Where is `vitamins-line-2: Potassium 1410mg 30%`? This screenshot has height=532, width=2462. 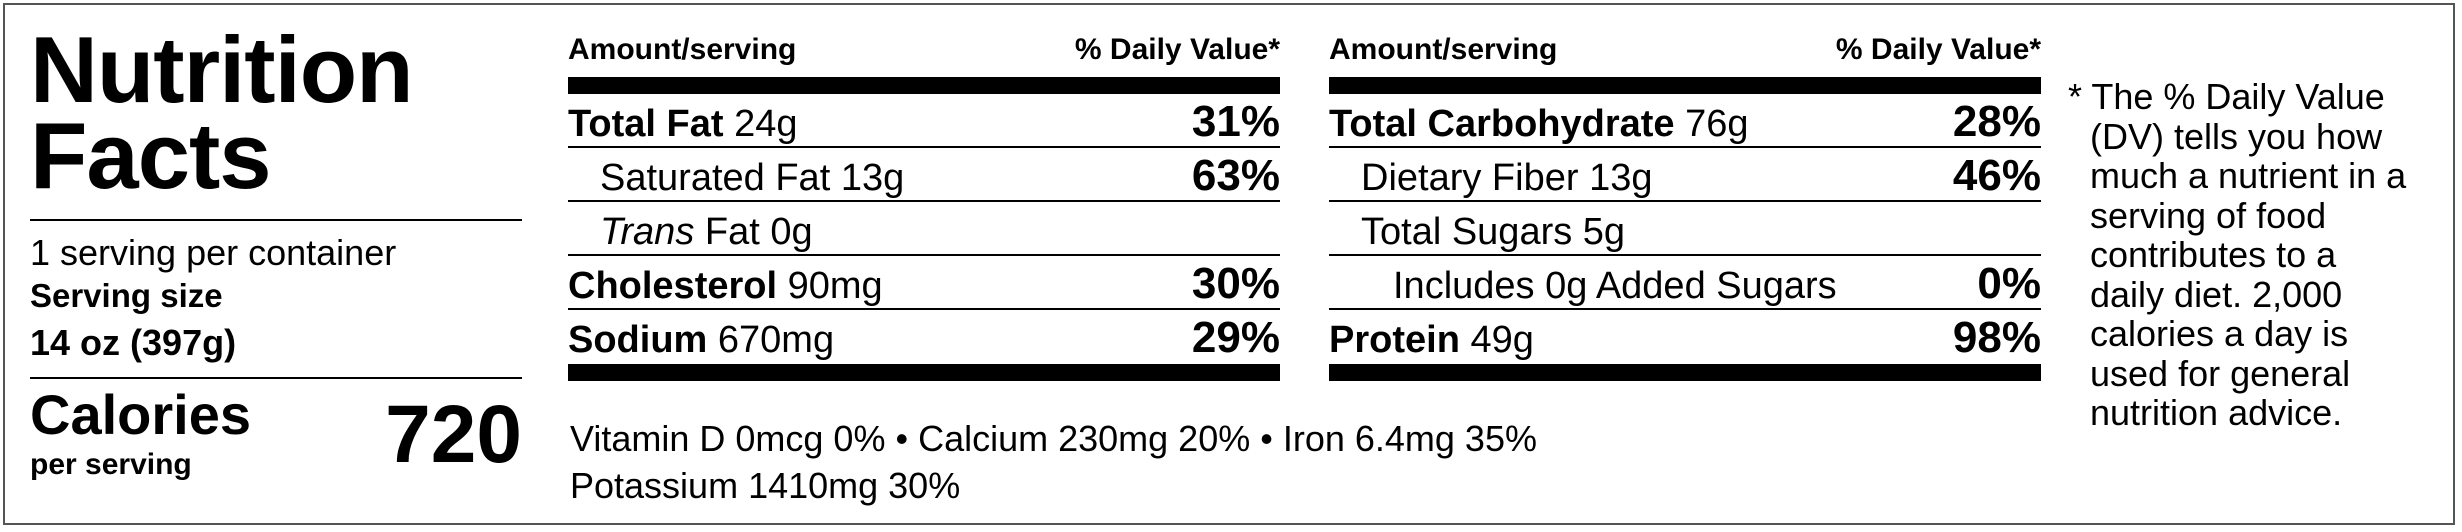 vitamins-line-2: Potassium 1410mg 30% is located at coordinates (765, 485).